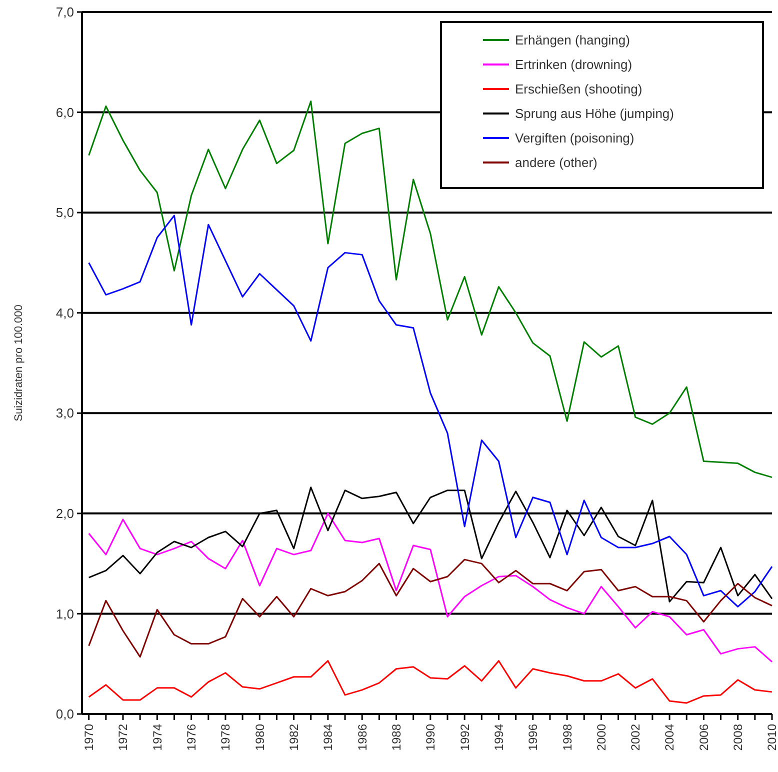 Image resolution: width=778 pixels, height=772 pixels. Describe the element at coordinates (89, 737) in the screenshot. I see `x-tick-label: 1970` at that location.